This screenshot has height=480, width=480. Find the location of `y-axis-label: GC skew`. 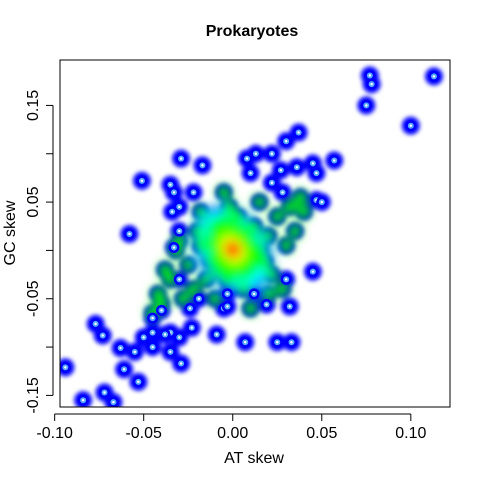

y-axis-label: GC skew is located at coordinates (10, 232).